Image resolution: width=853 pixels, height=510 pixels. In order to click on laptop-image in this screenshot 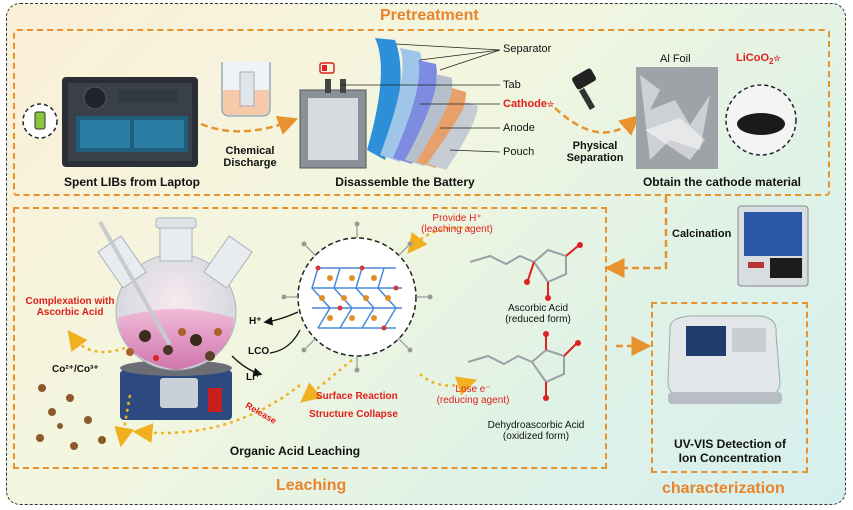, I will do `click(130, 122)`.